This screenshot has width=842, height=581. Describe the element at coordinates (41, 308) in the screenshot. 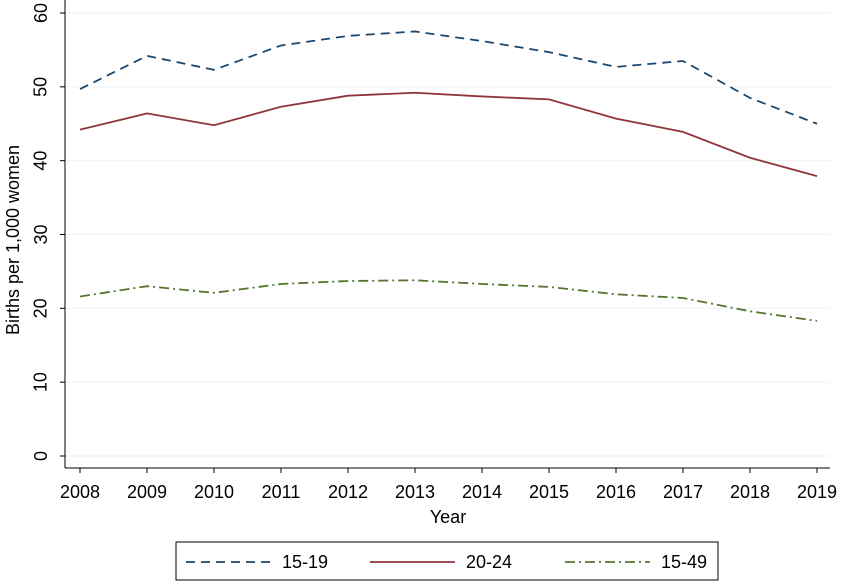

I see `y-tick-label: 20` at that location.